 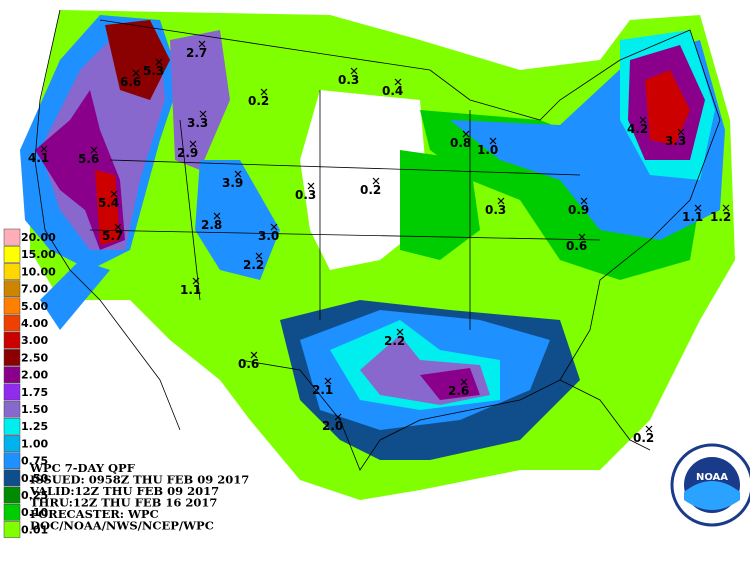 What do you see at coordinates (34, 495) in the screenshot?
I see `legend-label: 0.25` at bounding box center [34, 495].